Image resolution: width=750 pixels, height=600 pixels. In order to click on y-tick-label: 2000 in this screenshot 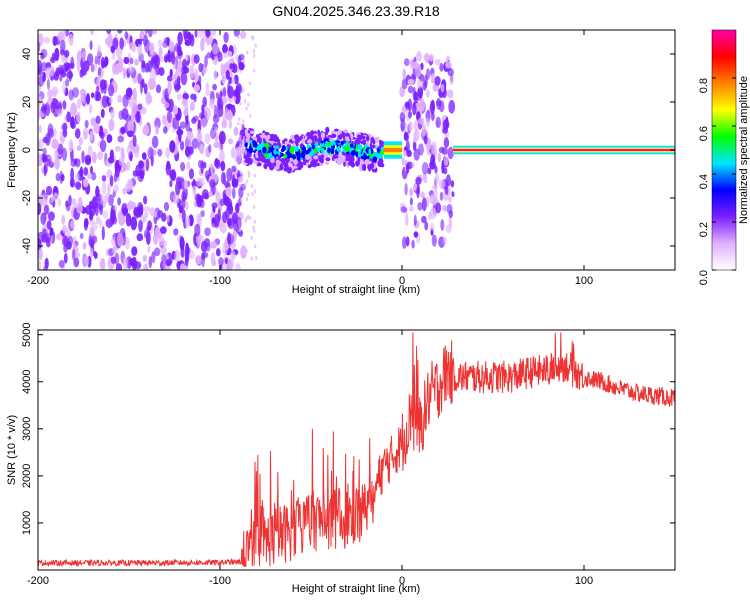, I will do `click(27, 476)`.